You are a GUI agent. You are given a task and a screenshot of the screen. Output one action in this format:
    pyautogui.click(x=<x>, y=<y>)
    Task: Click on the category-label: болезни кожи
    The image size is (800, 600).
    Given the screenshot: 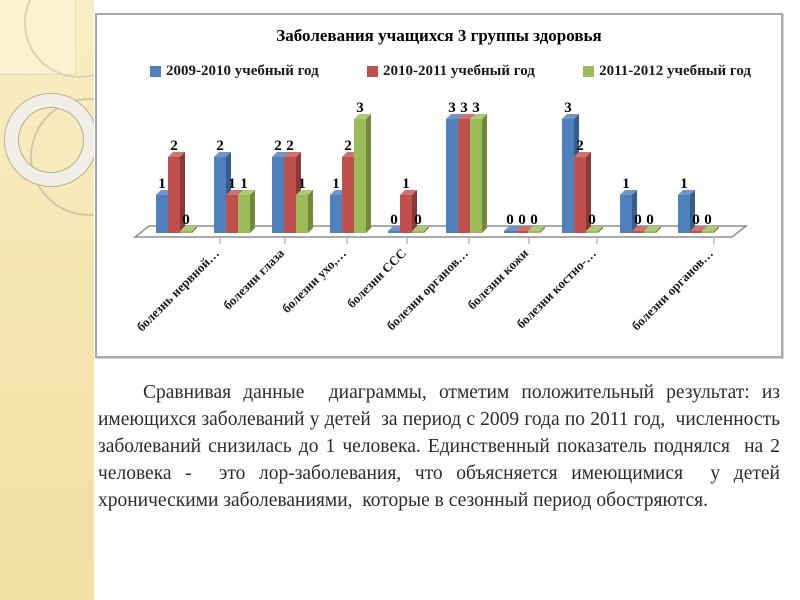 What is the action you would take?
    pyautogui.click(x=497, y=278)
    